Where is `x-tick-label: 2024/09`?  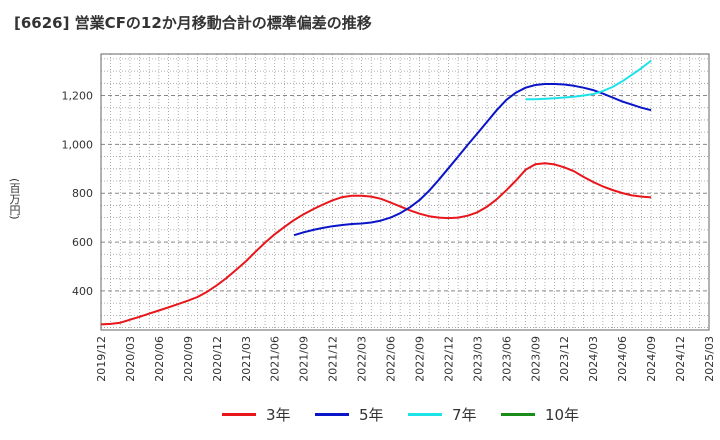 x-tick-label: 2024/09 is located at coordinates (651, 359).